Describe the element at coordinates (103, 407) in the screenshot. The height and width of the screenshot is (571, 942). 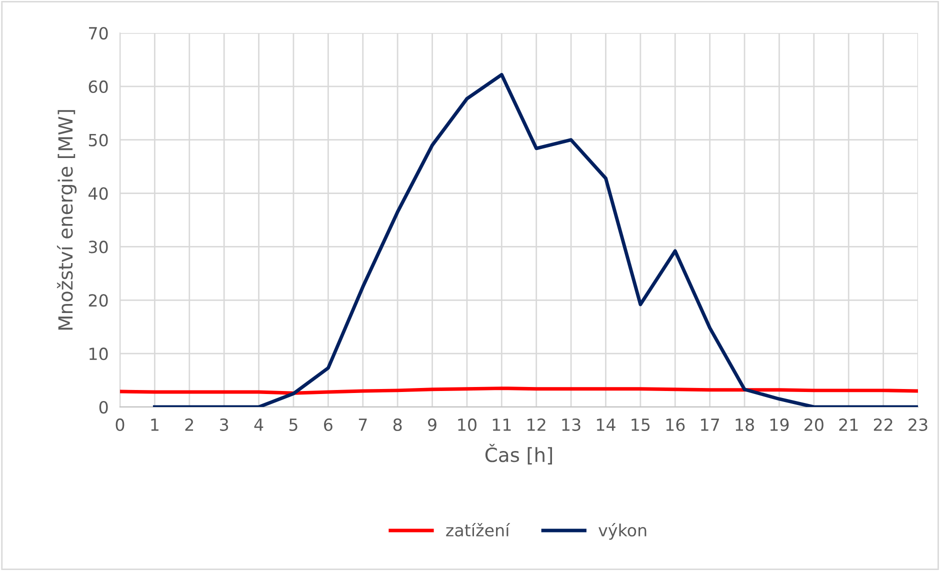
I see `y-tick-label: 0` at that location.